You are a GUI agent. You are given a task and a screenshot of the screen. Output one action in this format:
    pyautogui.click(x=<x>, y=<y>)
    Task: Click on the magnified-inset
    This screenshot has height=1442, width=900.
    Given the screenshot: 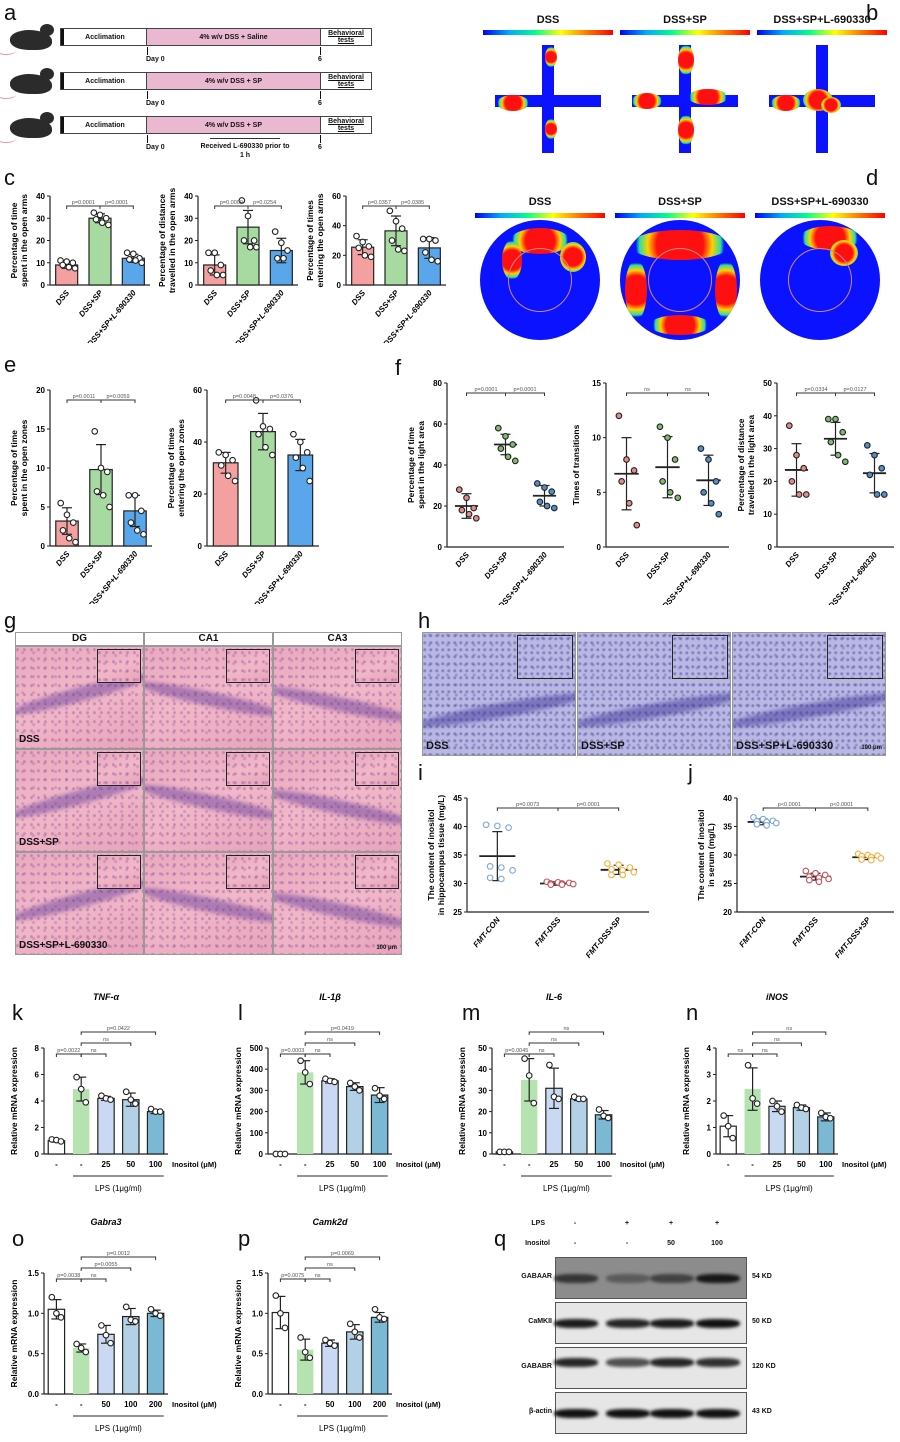 What is the action you would take?
    pyautogui.click(x=248, y=872)
    